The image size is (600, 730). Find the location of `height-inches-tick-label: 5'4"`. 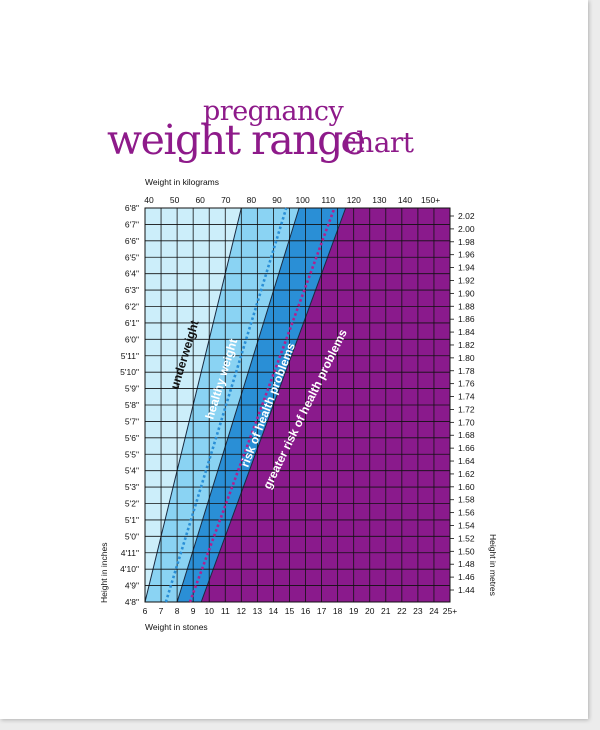

height-inches-tick-label: 5'4" is located at coordinates (132, 471).